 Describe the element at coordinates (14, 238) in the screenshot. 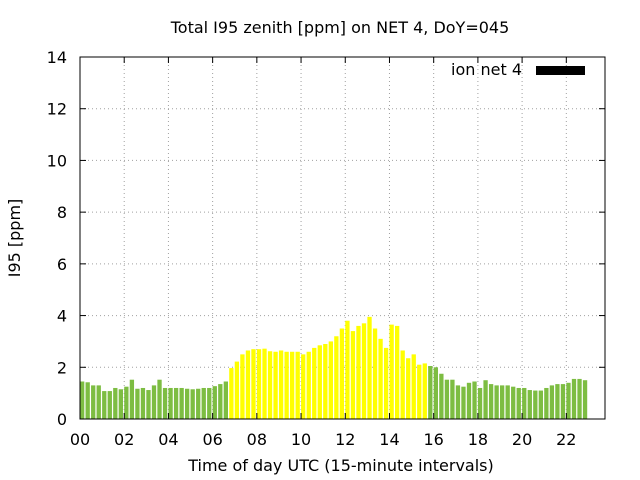

I see `y-axis-label: I95 [ppm]` at that location.